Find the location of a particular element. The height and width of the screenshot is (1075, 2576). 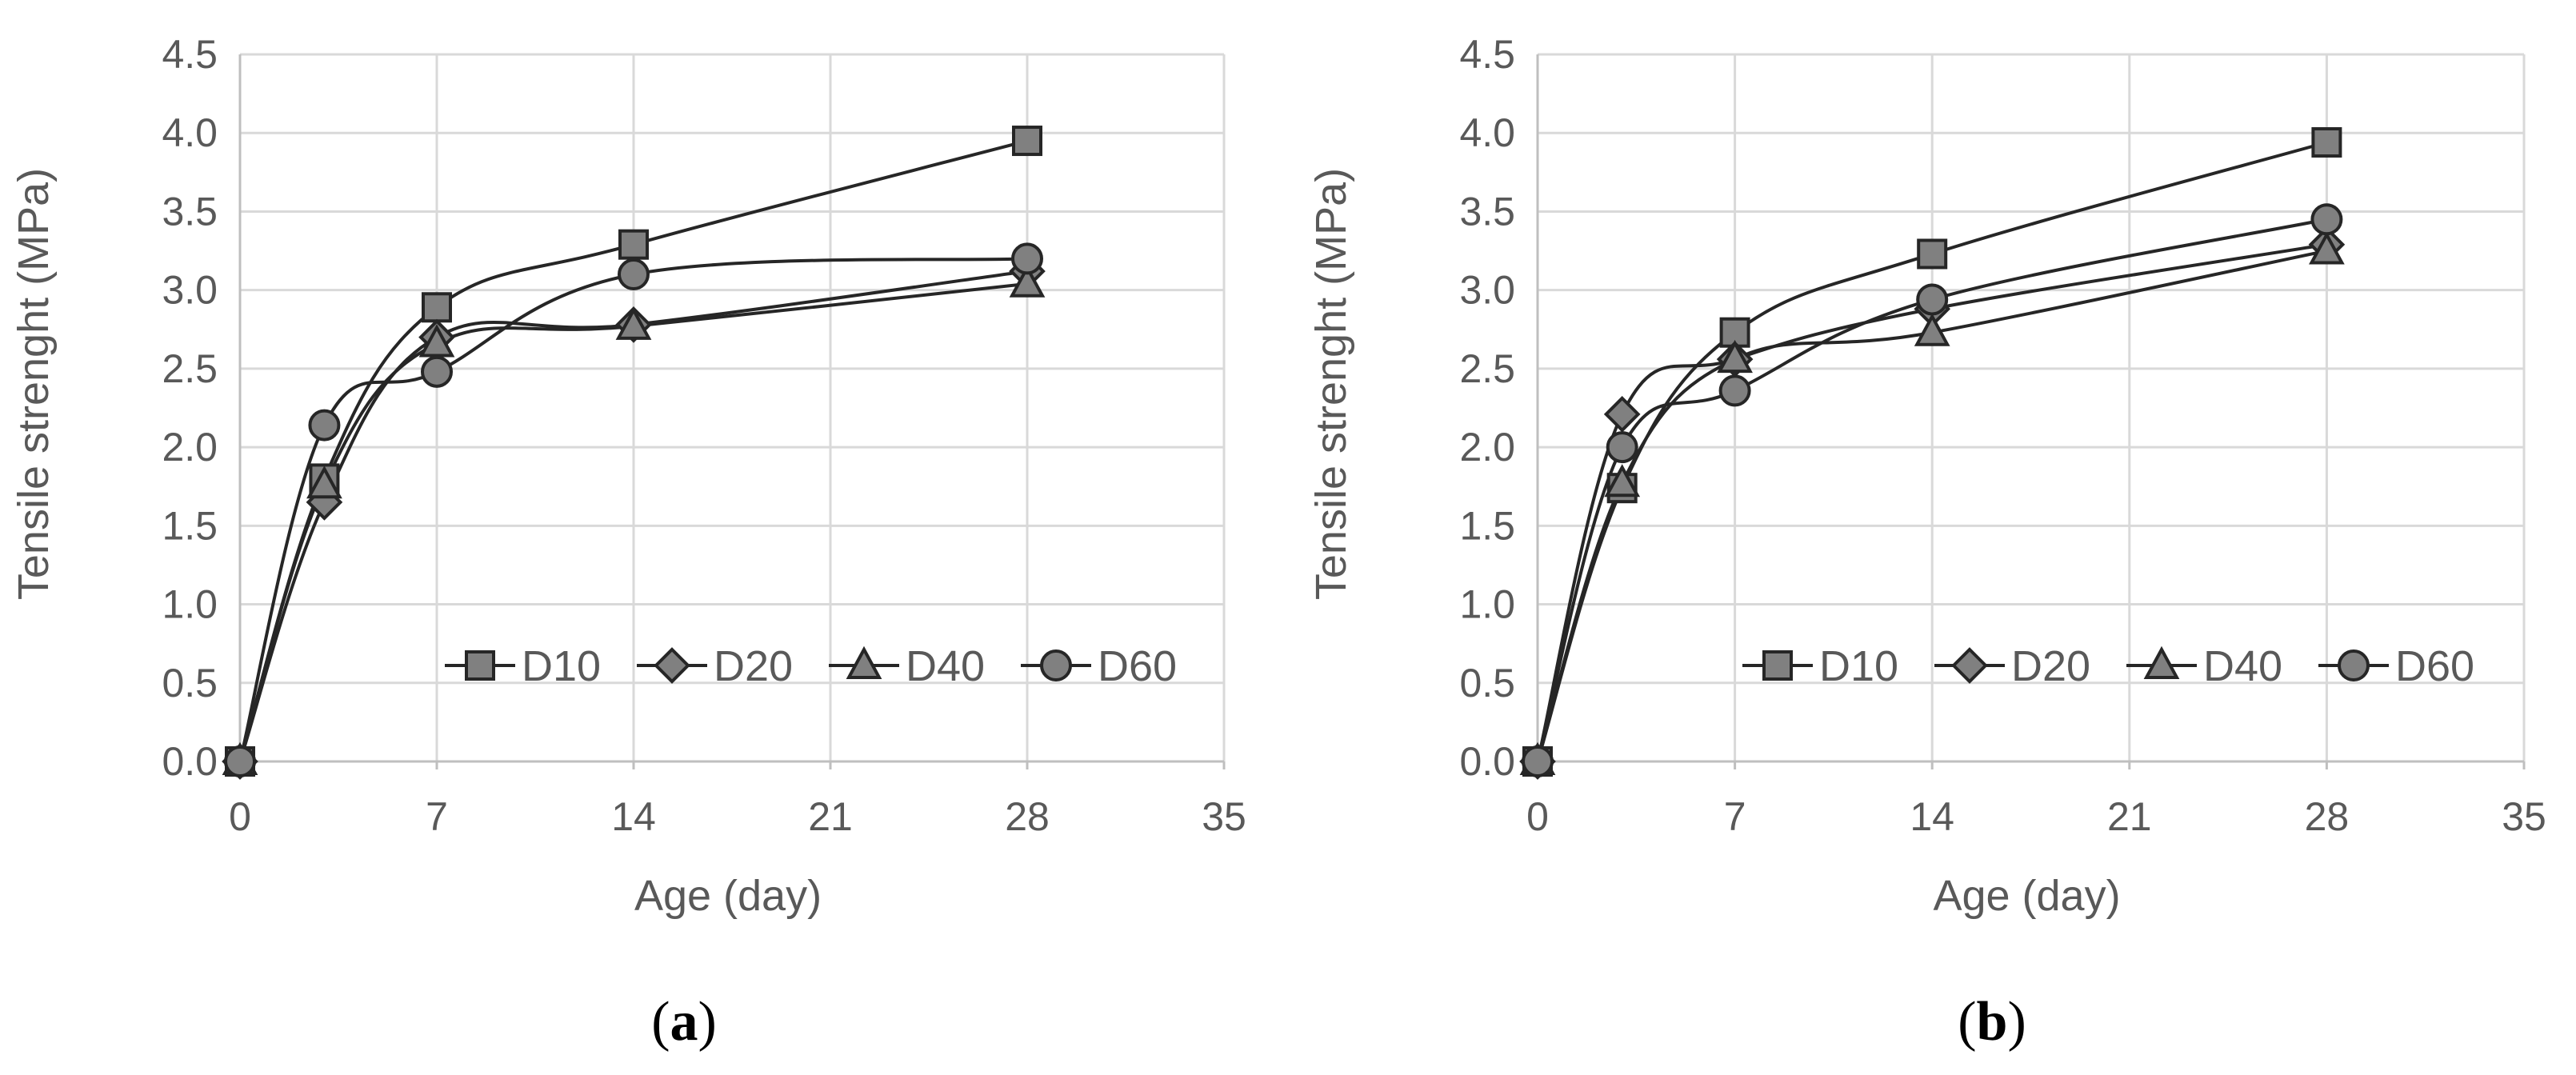

series-line-d40 is located at coordinates (1931, 505).